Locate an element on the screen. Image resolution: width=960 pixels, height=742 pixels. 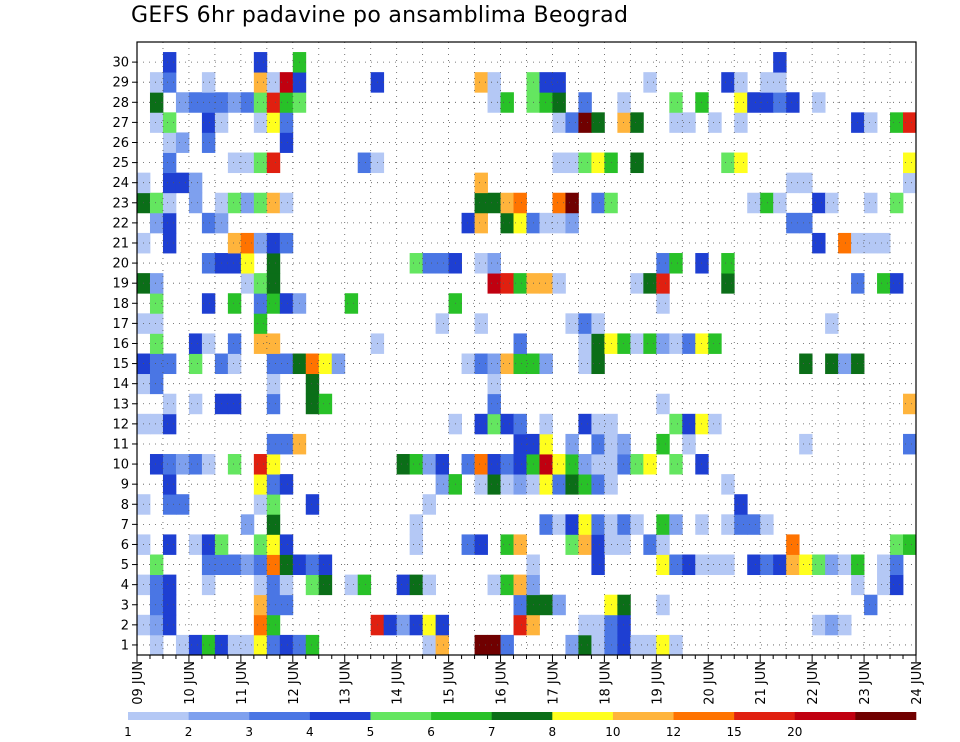
legend-label: 15 is located at coordinates (734, 732).